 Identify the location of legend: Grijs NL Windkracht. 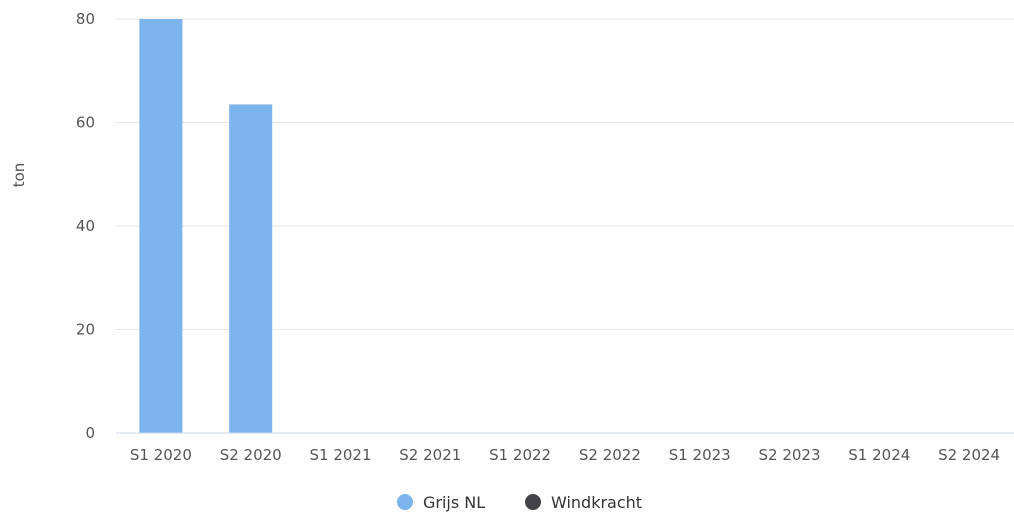
(519, 502).